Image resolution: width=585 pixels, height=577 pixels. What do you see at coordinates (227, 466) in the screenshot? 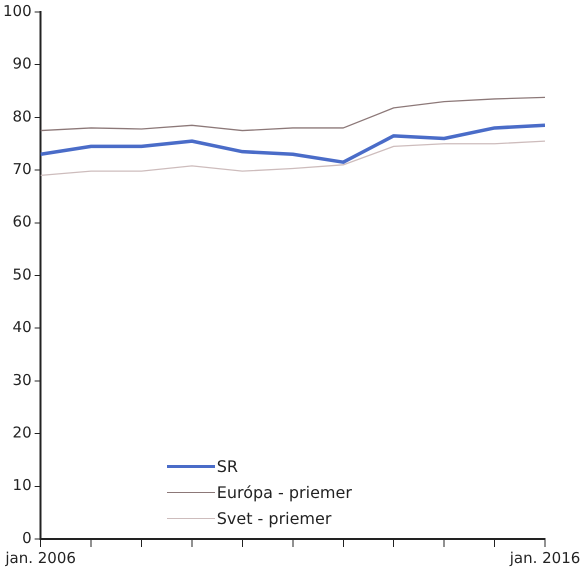
I see `legend-label: SR` at bounding box center [227, 466].